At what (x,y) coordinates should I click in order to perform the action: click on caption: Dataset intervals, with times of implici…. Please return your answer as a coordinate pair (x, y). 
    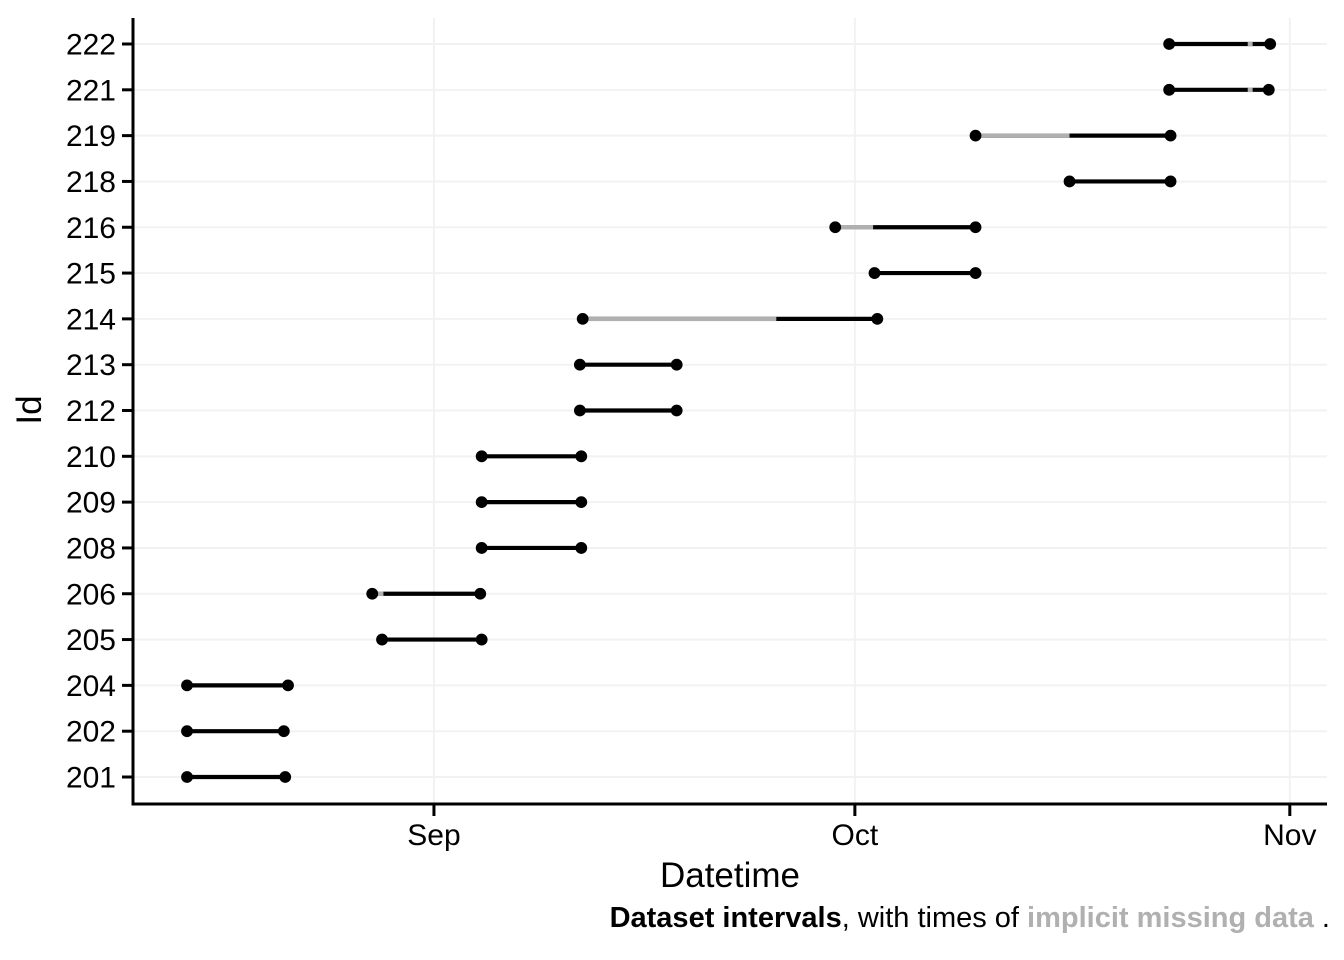
    Looking at the image, I should click on (970, 918).